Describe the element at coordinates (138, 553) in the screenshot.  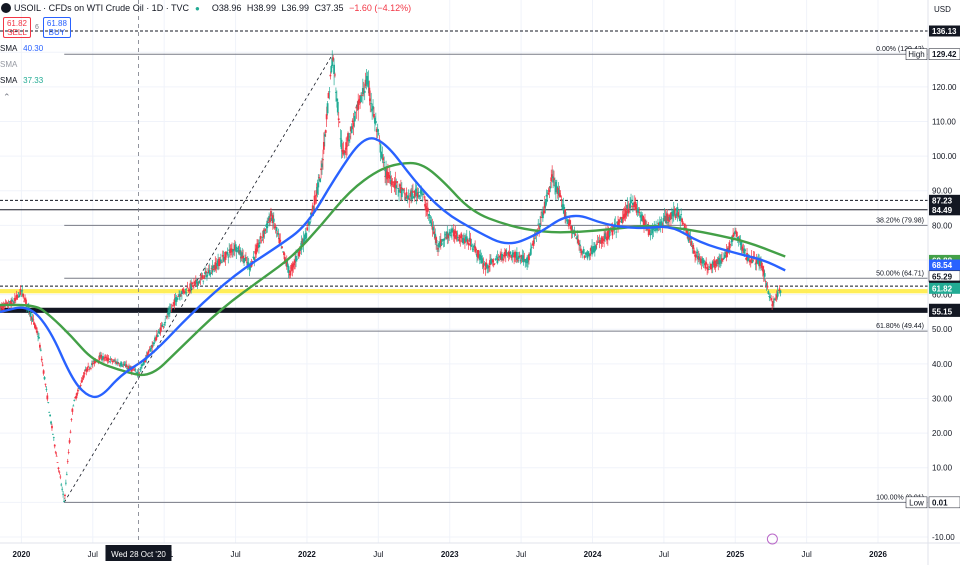
I see `crosshair-date-box` at that location.